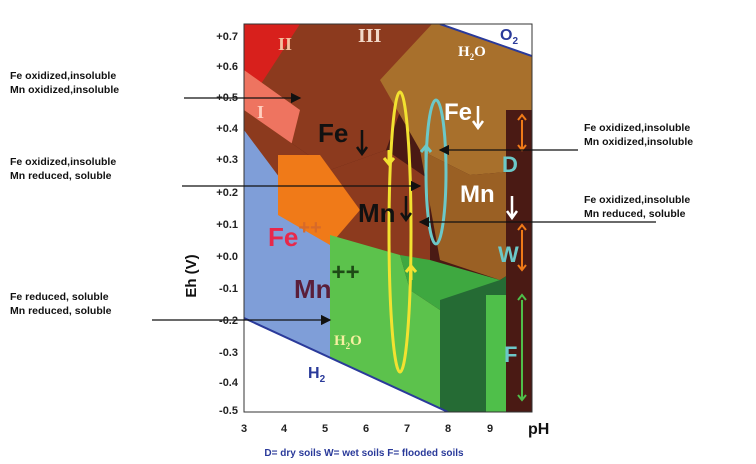  What do you see at coordinates (227, 37) in the screenshot?
I see `y-tick: +0.7` at bounding box center [227, 37].